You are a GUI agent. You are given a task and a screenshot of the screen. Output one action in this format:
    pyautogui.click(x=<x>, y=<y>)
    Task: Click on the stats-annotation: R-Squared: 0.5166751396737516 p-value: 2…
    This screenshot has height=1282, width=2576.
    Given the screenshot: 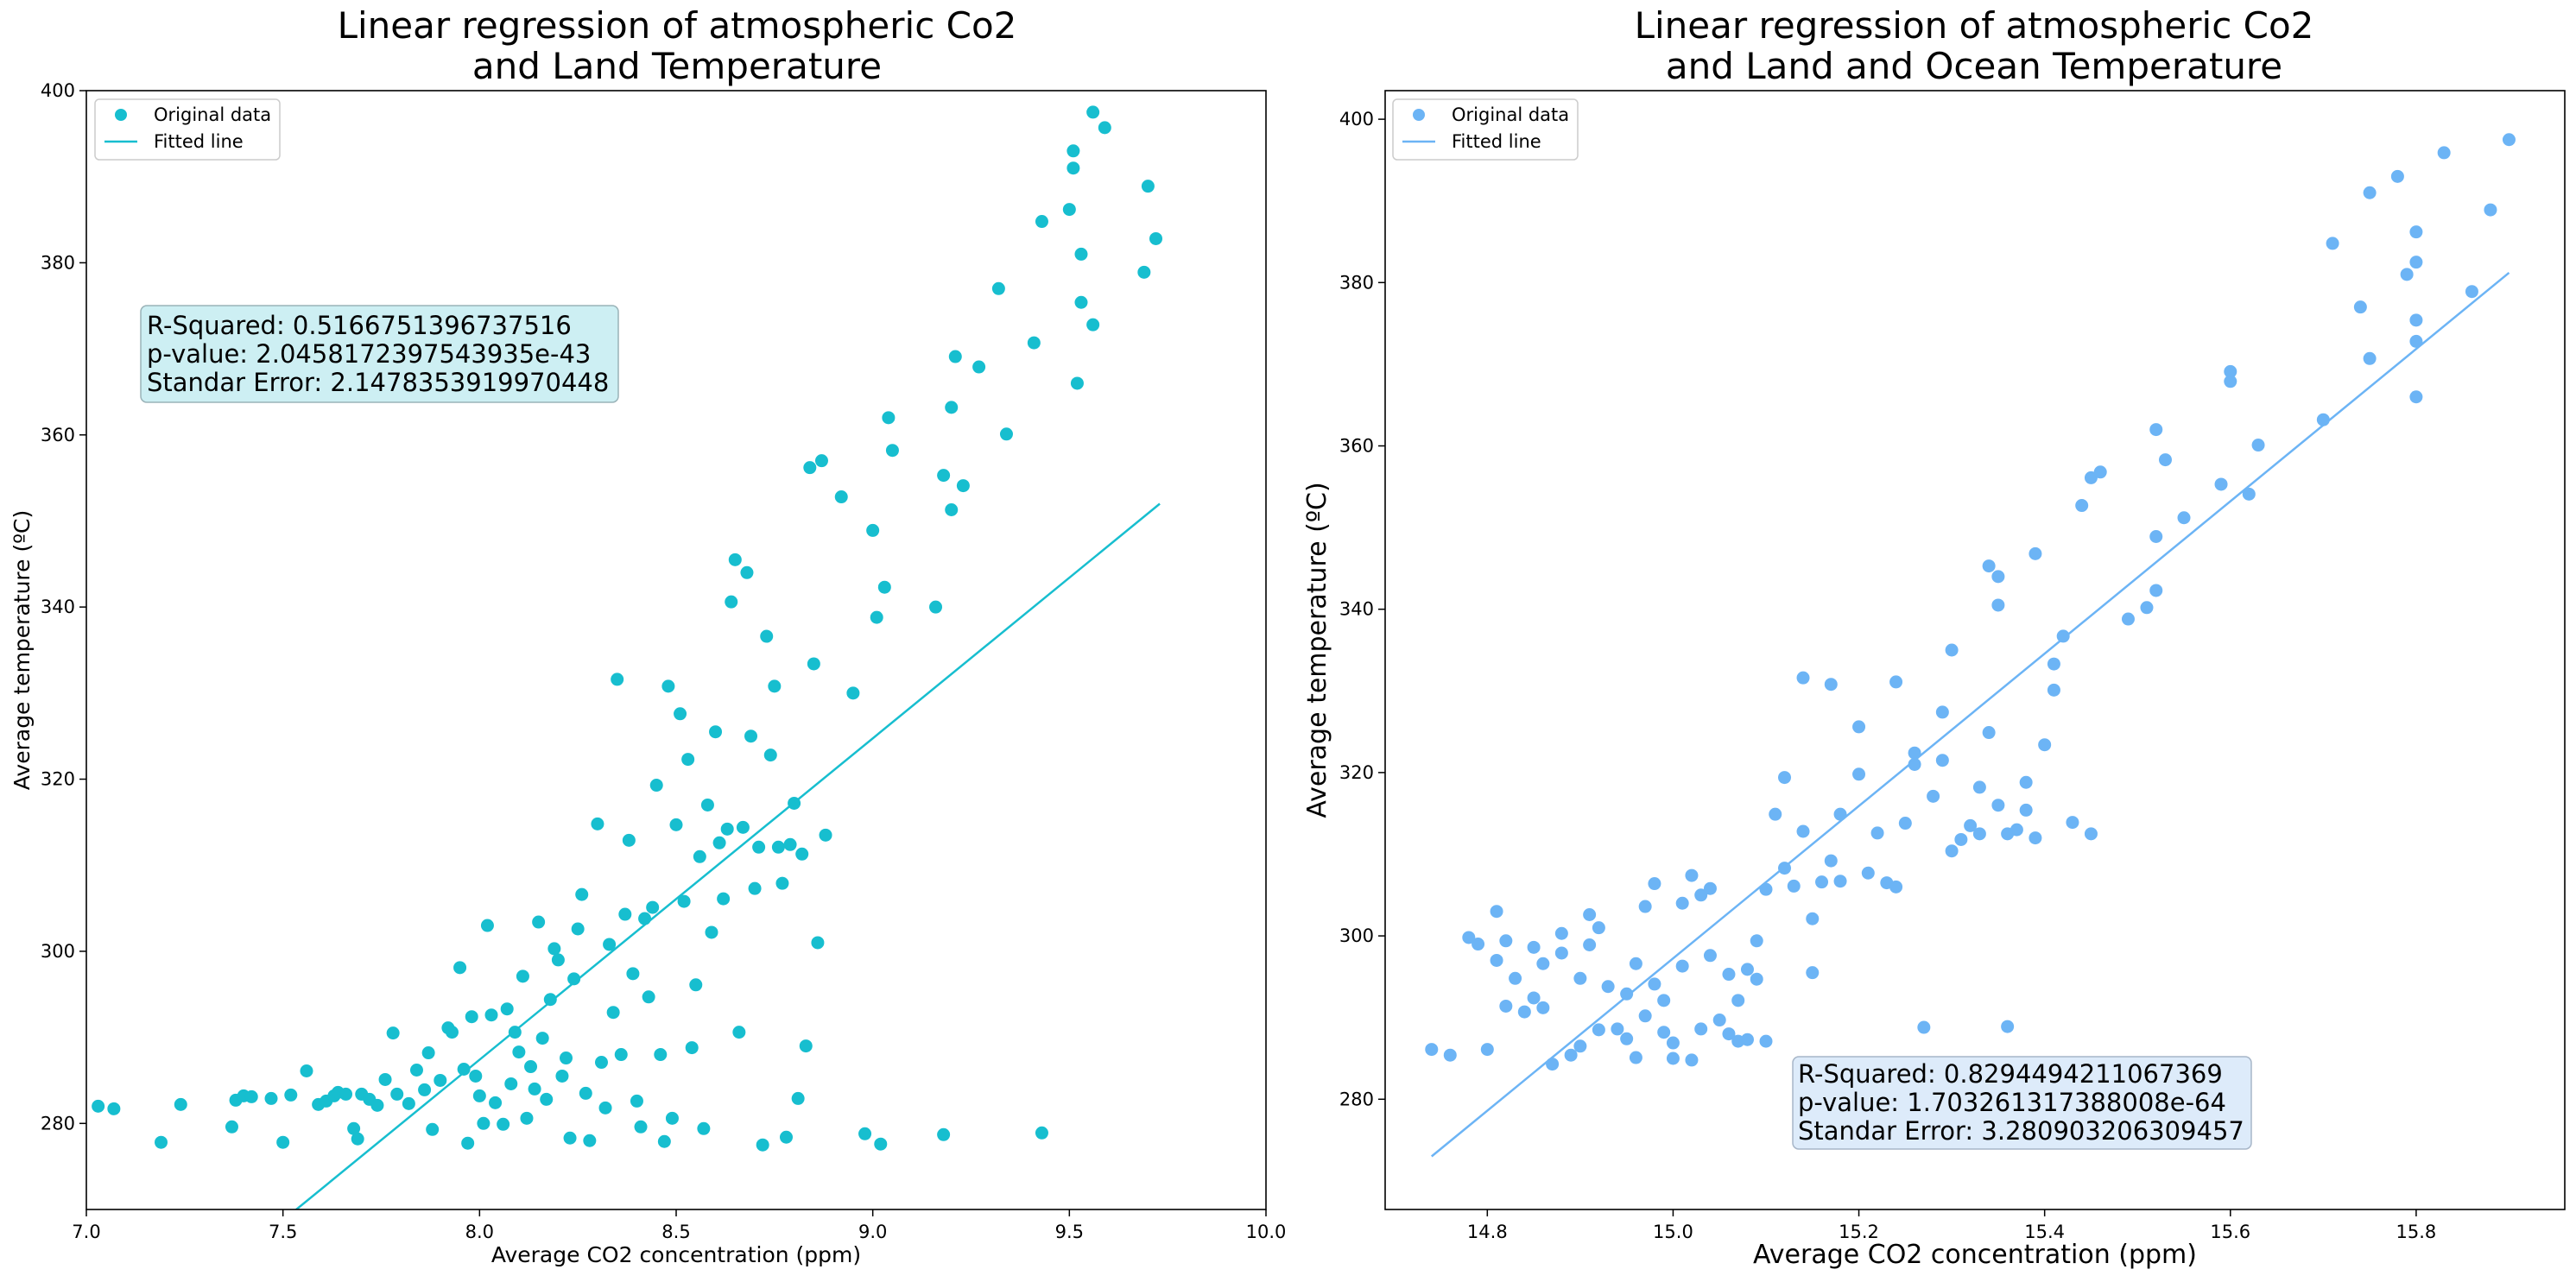 What is the action you would take?
    pyautogui.click(x=379, y=354)
    